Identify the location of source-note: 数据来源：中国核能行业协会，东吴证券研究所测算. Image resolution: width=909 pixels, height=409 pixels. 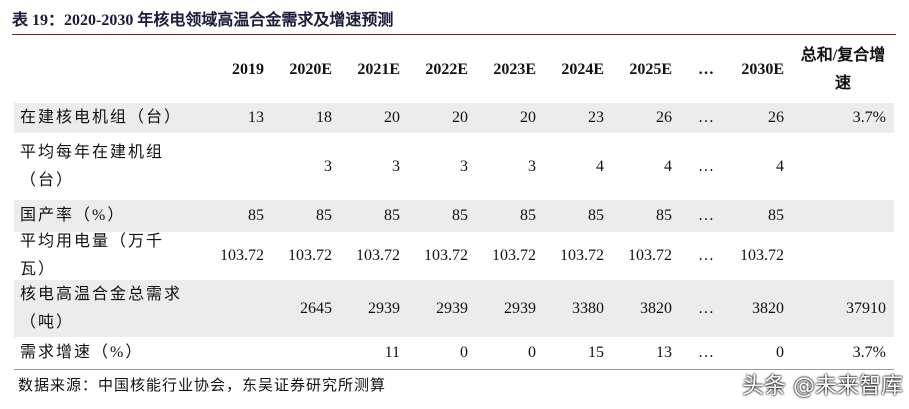
(202, 386).